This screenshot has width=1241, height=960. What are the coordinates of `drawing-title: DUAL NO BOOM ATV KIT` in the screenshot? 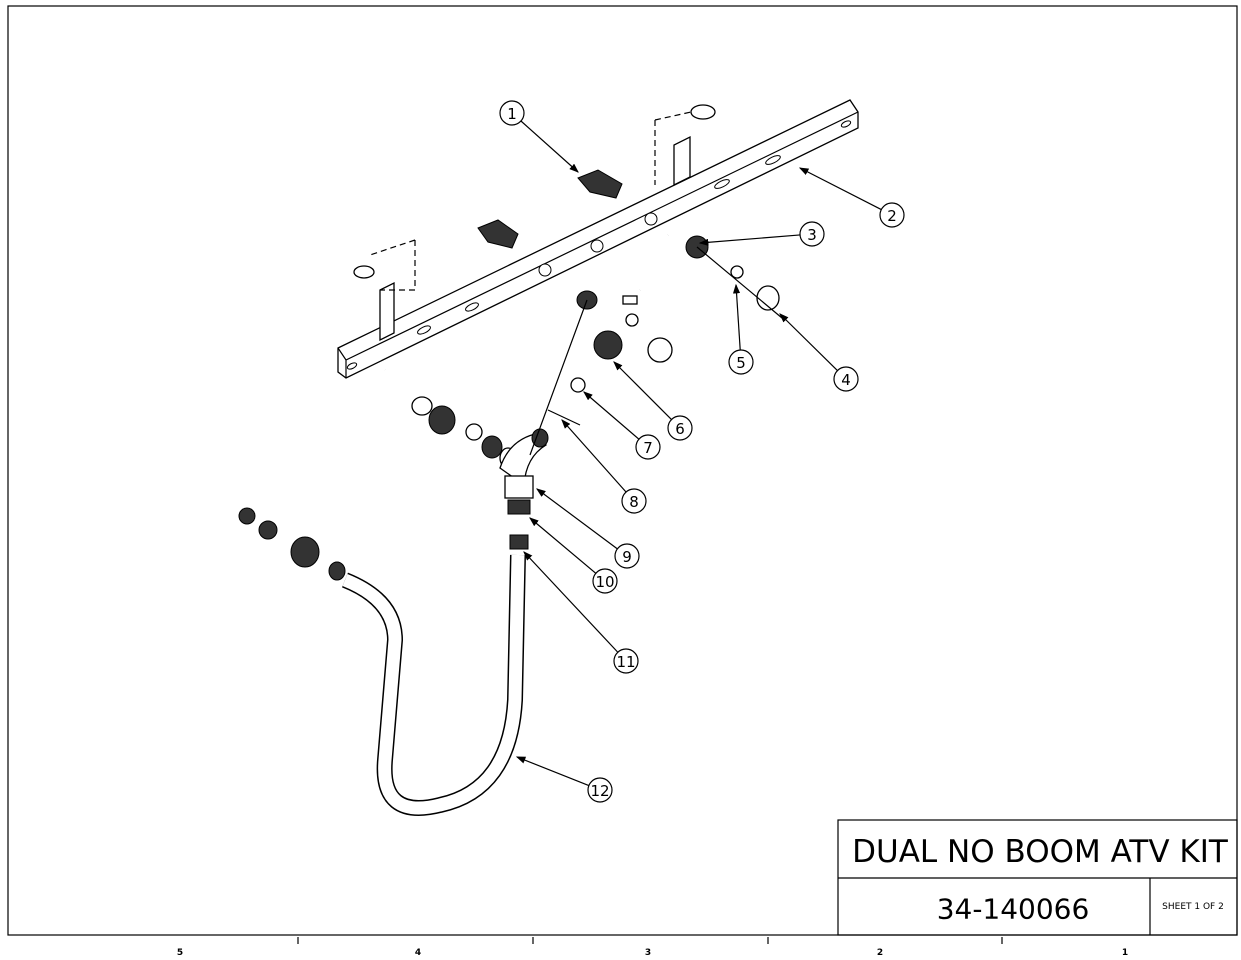 It's located at (1040, 852).